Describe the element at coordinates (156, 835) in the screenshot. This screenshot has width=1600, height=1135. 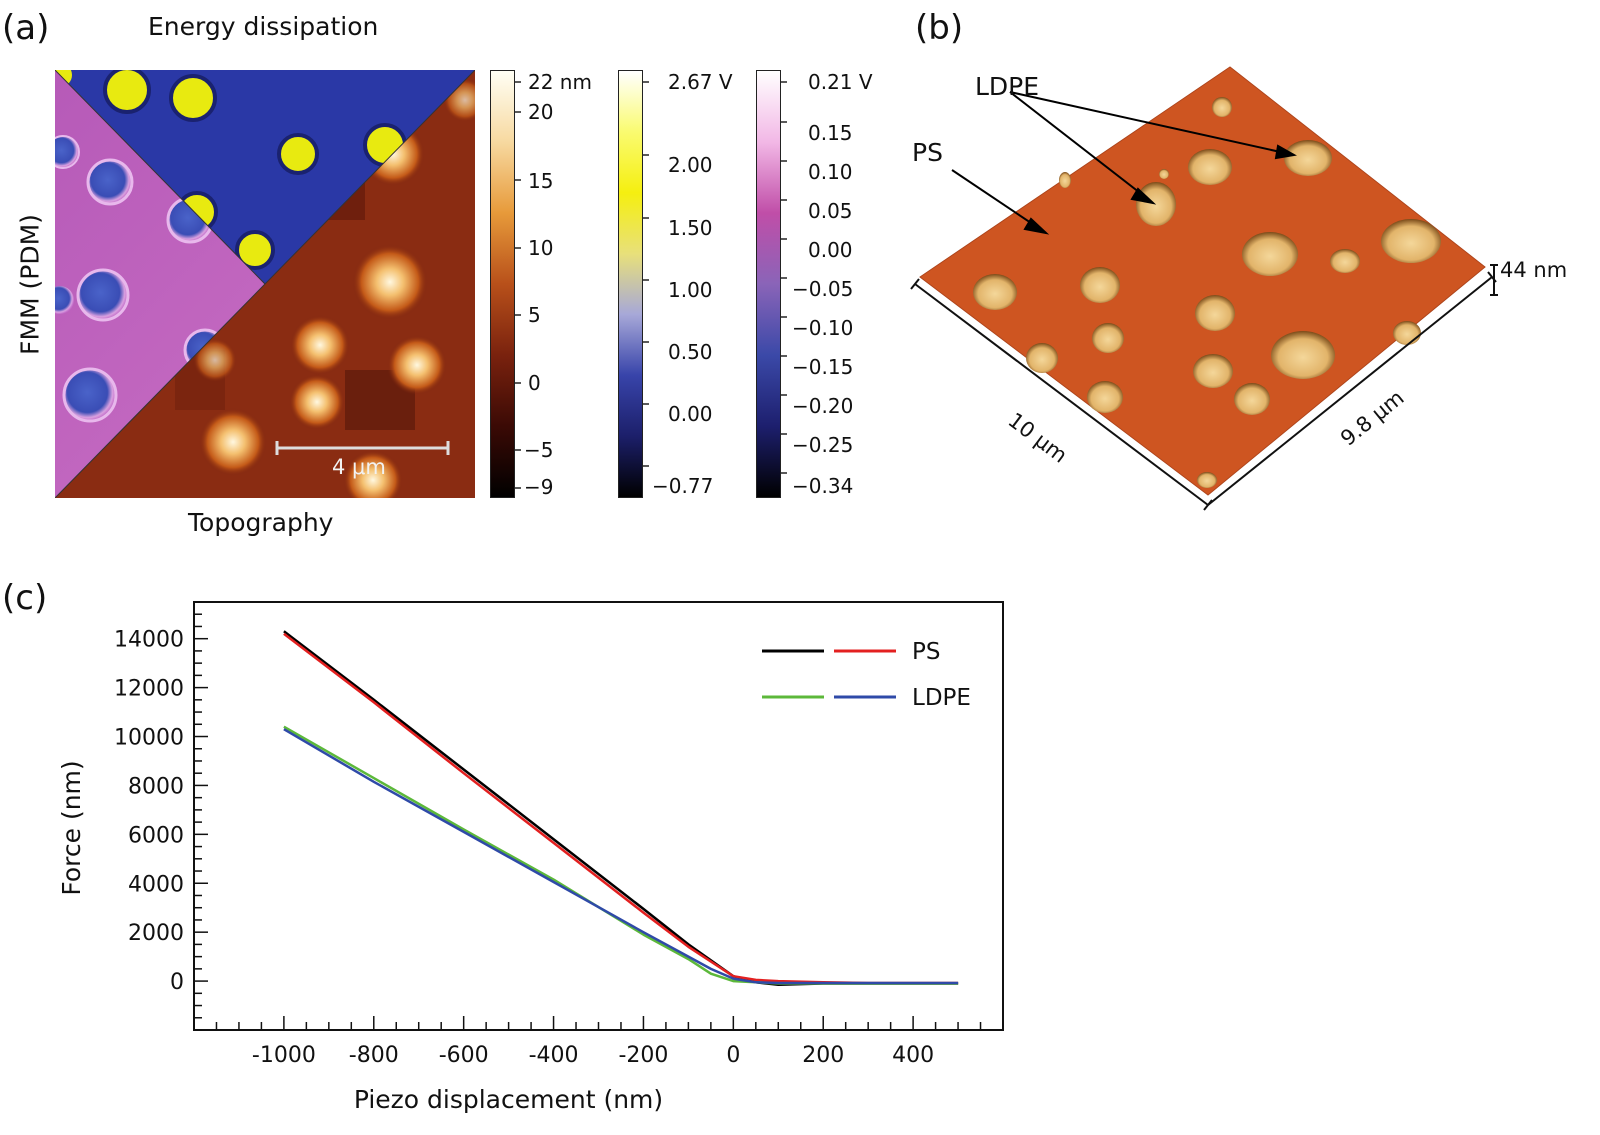
I see `y-tick-label: 6000` at that location.